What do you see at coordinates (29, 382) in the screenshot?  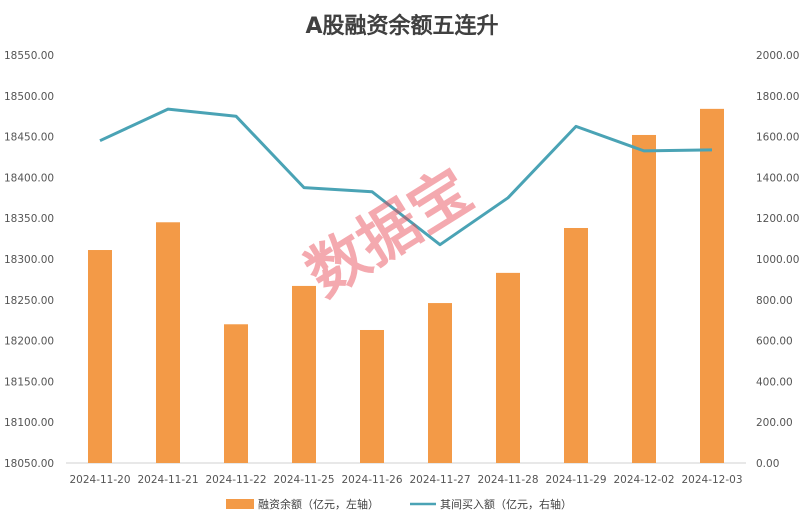 I see `left-axis-tick: 18150.00` at bounding box center [29, 382].